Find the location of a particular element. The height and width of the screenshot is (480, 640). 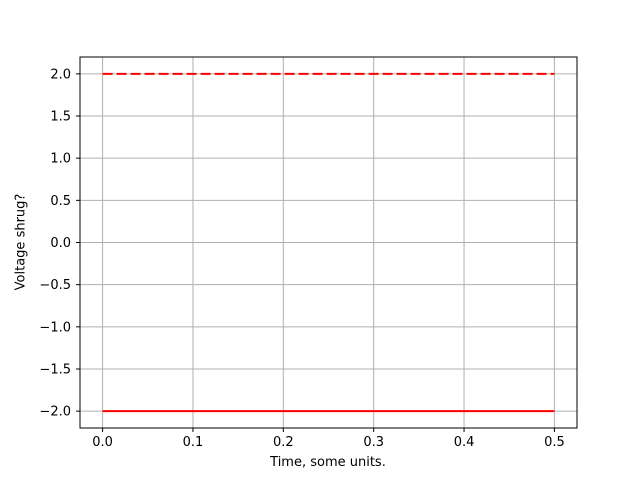

y-tick-label: 1.0 is located at coordinates (60, 159).